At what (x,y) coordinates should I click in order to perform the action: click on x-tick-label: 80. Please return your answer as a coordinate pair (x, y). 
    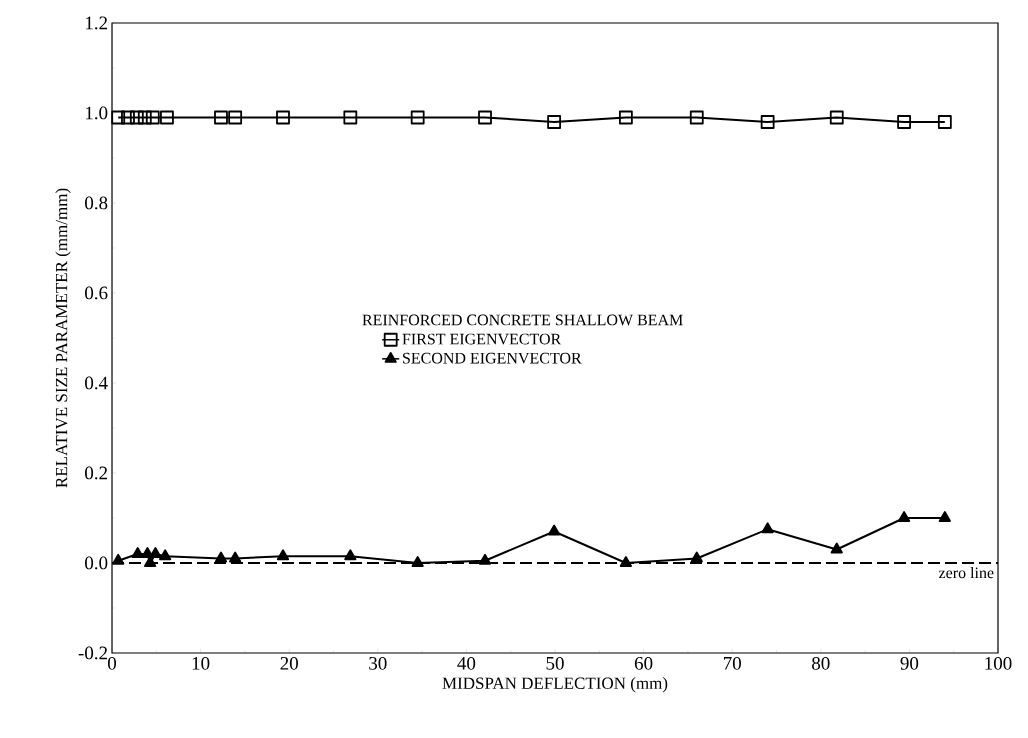
    Looking at the image, I should click on (821, 663).